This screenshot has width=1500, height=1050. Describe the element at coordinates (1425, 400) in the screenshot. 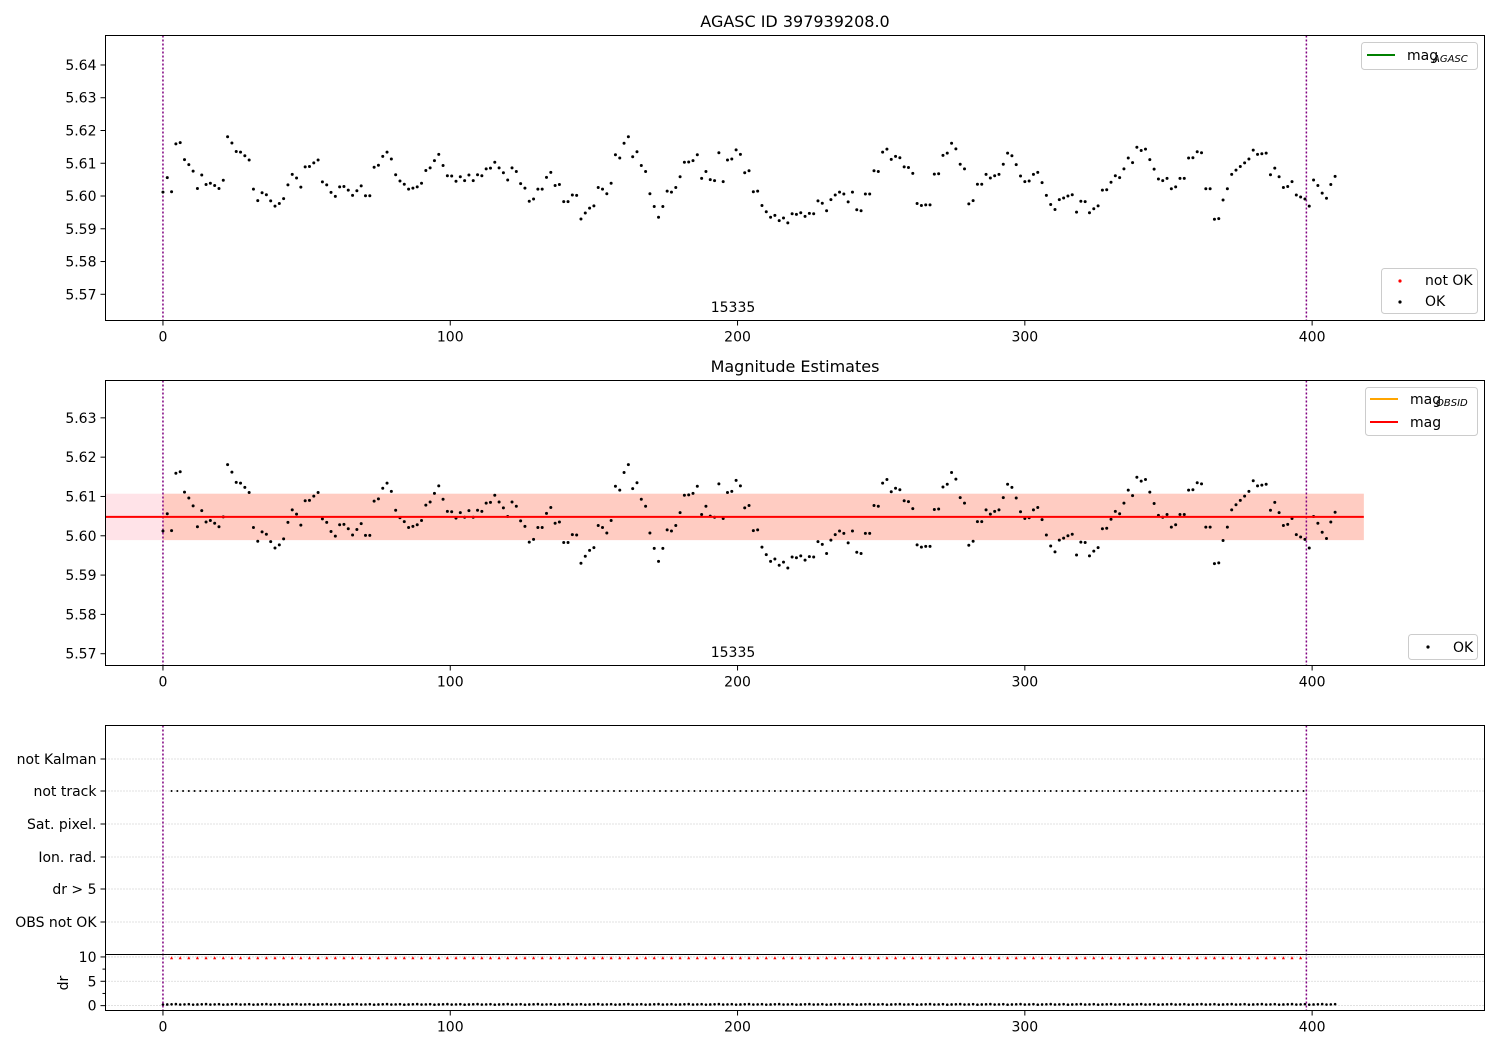

I see `legend-label: mag` at that location.